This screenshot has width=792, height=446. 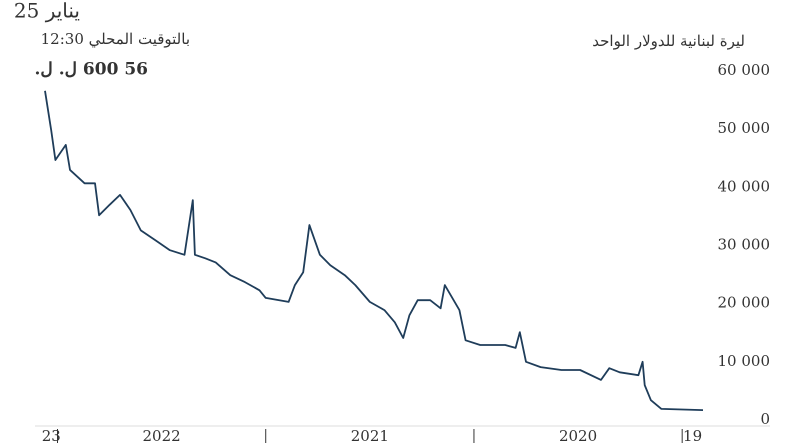 I want to click on x-tick-label: 23, so click(x=51, y=436).